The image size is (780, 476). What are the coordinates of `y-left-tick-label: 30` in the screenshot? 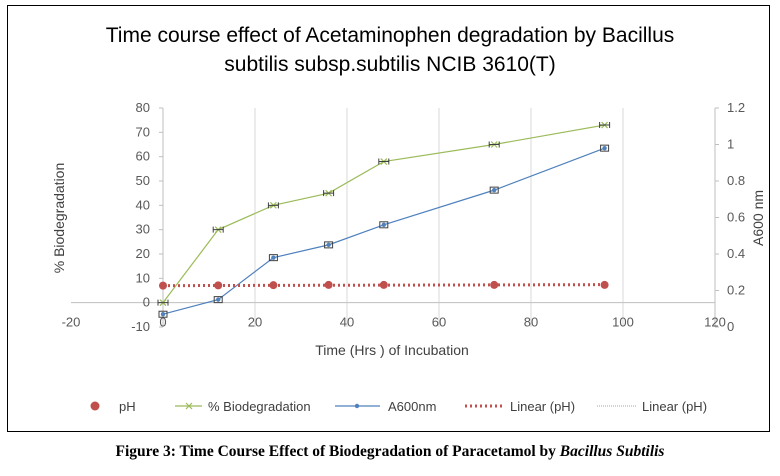 It's located at (143, 229).